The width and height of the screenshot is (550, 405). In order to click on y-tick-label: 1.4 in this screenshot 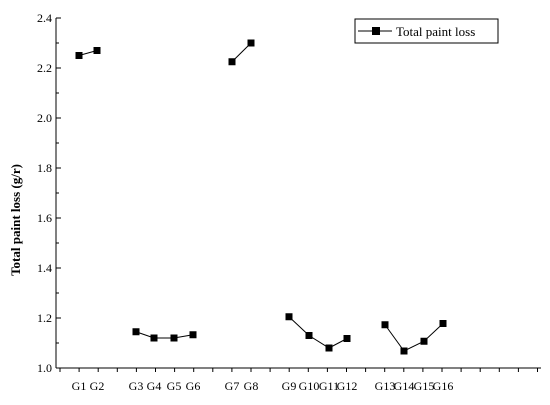, I will do `click(44, 268)`.